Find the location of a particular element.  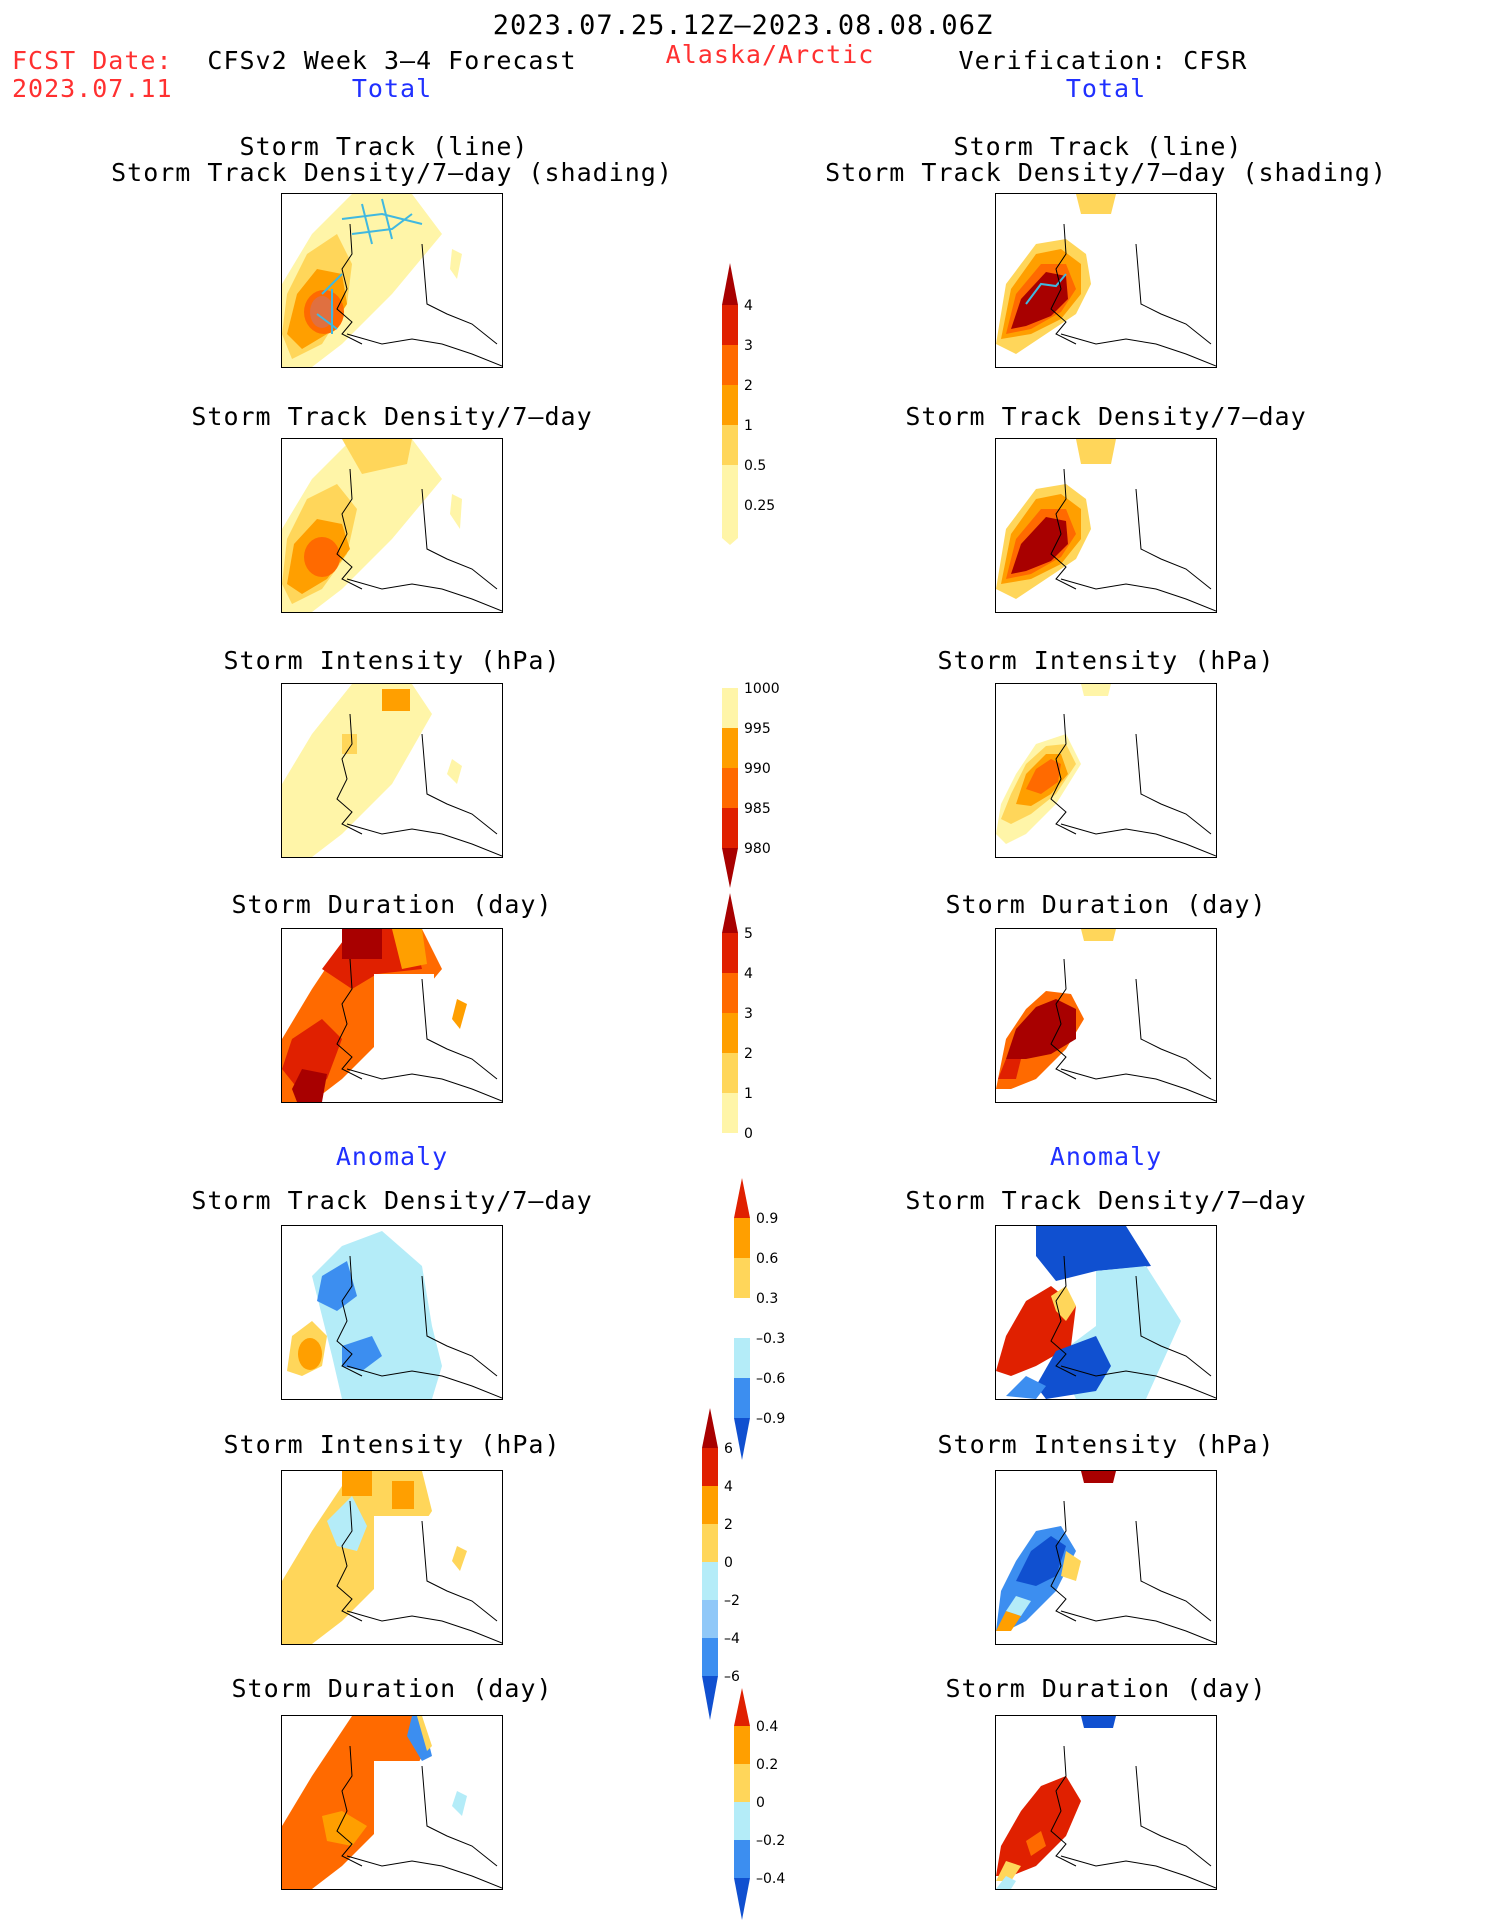

cbar-density-label-4: 4 is located at coordinates (748, 306).